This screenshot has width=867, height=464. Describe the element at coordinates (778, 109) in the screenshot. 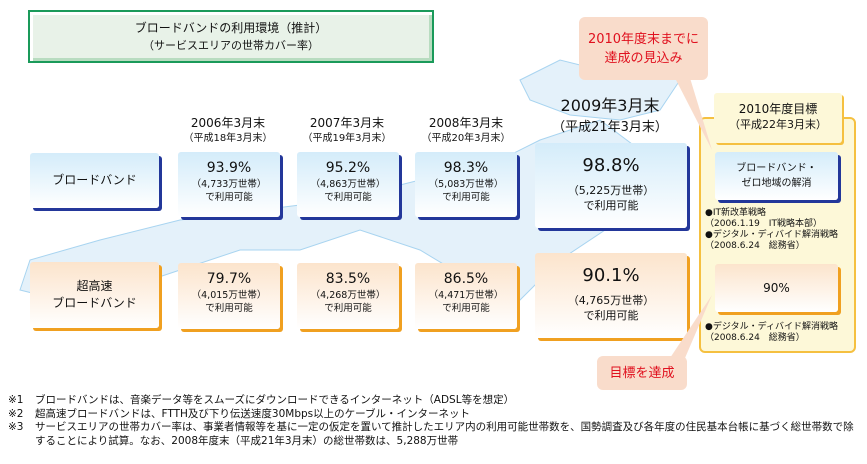

I see `target-year: 2010年度目標` at that location.